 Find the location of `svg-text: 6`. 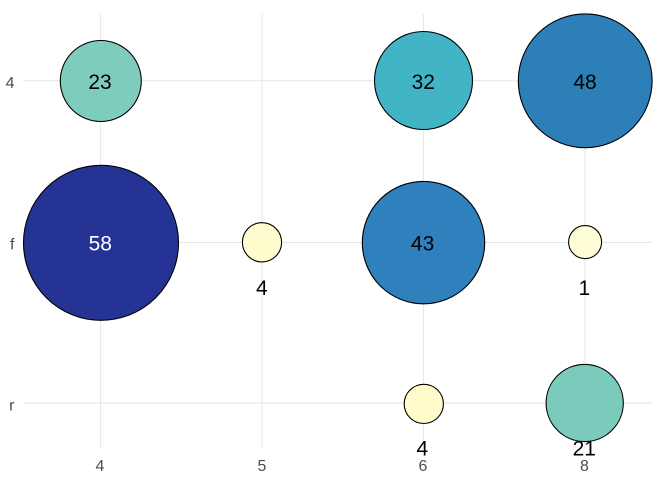

svg-text: 6 is located at coordinates (423, 466).